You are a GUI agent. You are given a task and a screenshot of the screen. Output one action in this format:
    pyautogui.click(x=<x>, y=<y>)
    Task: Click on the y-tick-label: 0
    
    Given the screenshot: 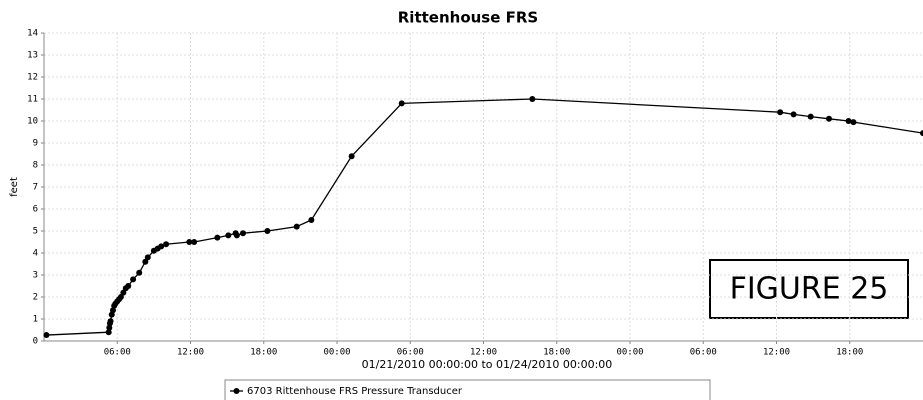 What is the action you would take?
    pyautogui.click(x=35, y=342)
    